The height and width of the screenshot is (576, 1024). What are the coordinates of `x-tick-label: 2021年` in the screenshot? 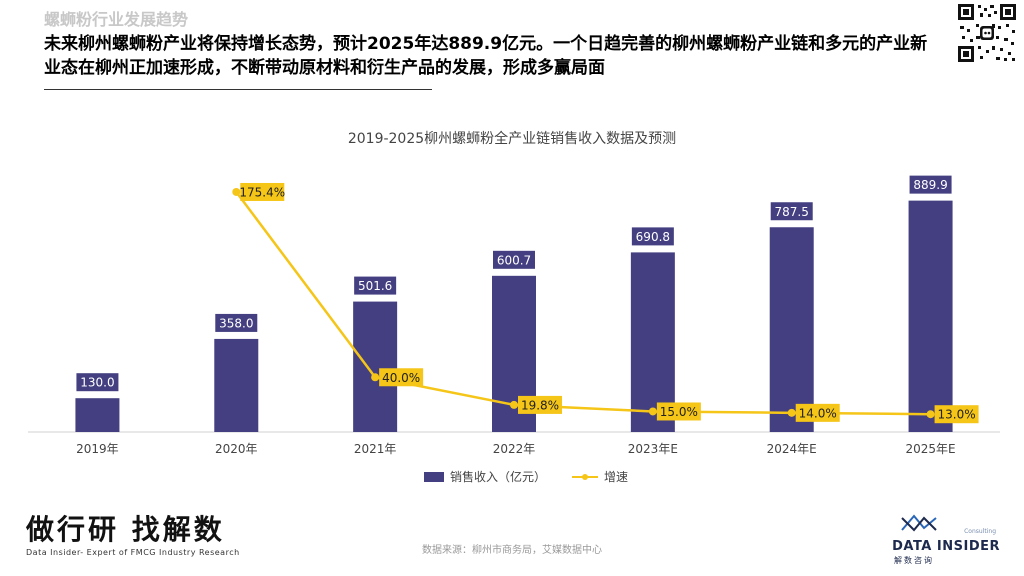 It's located at (375, 449).